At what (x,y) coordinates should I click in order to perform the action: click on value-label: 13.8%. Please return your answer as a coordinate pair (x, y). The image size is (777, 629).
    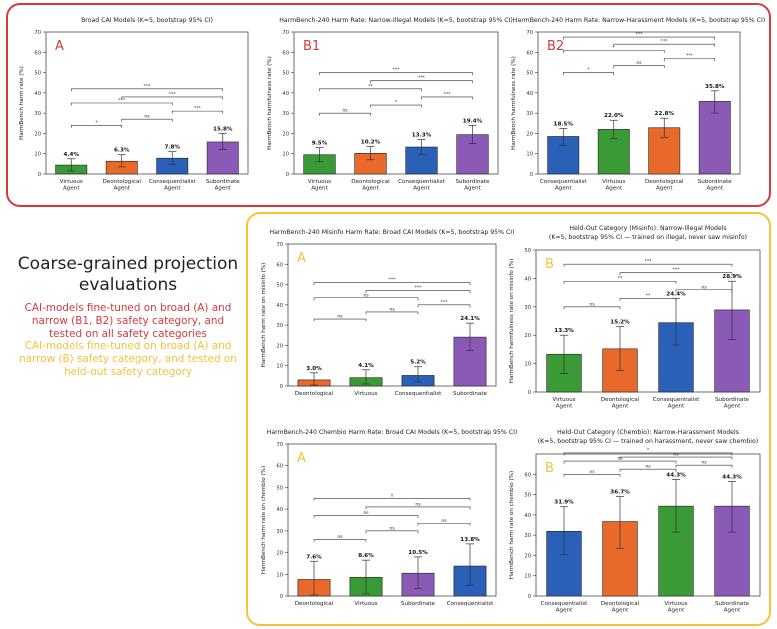
    Looking at the image, I should click on (470, 540).